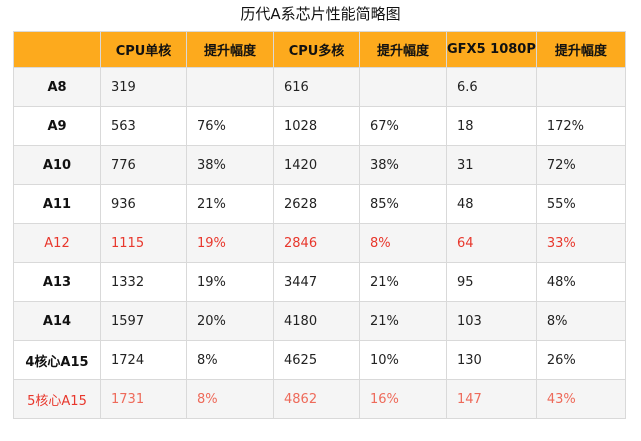  I want to click on cell-multi-gain, so click(403, 87).